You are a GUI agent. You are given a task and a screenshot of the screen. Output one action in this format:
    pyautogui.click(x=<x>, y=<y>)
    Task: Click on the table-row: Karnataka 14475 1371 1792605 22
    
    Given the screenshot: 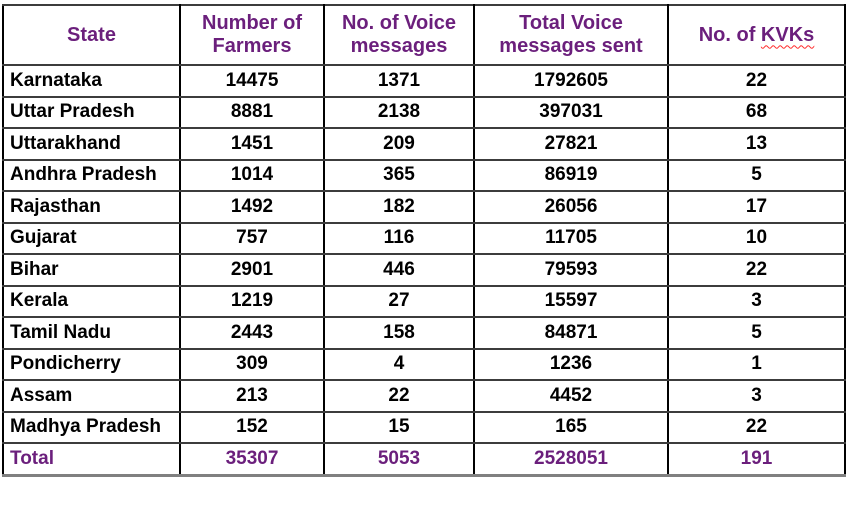 What is the action you would take?
    pyautogui.click(x=424, y=81)
    